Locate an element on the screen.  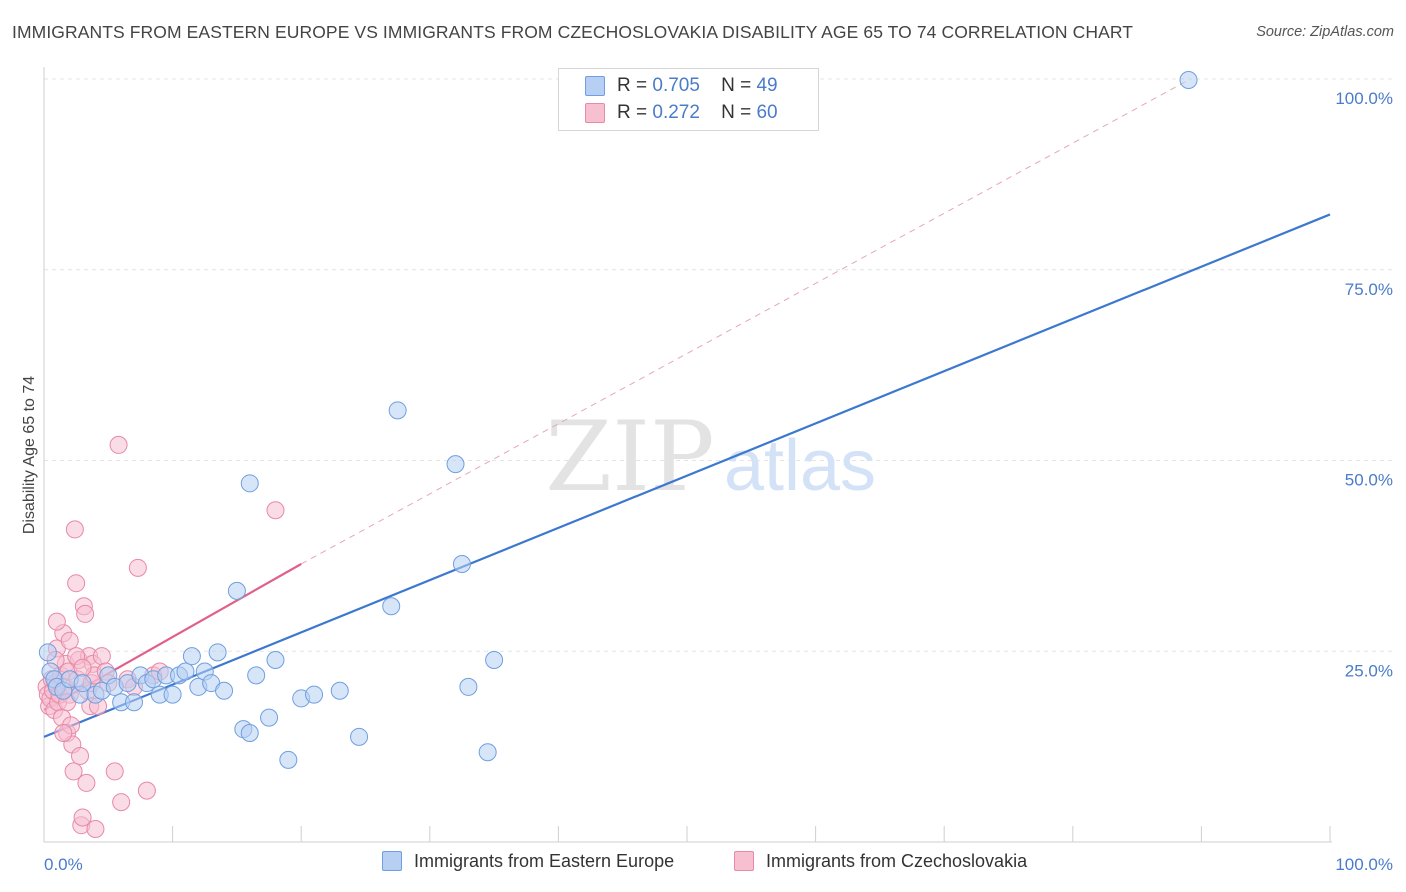
legend-swatch-pink is located at coordinates (595, 113).